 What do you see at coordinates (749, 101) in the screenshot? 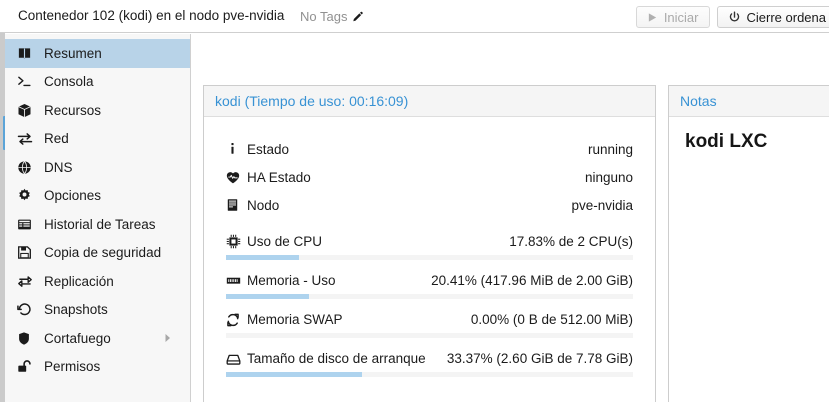
I see `notes-panel-header: Notas` at bounding box center [749, 101].